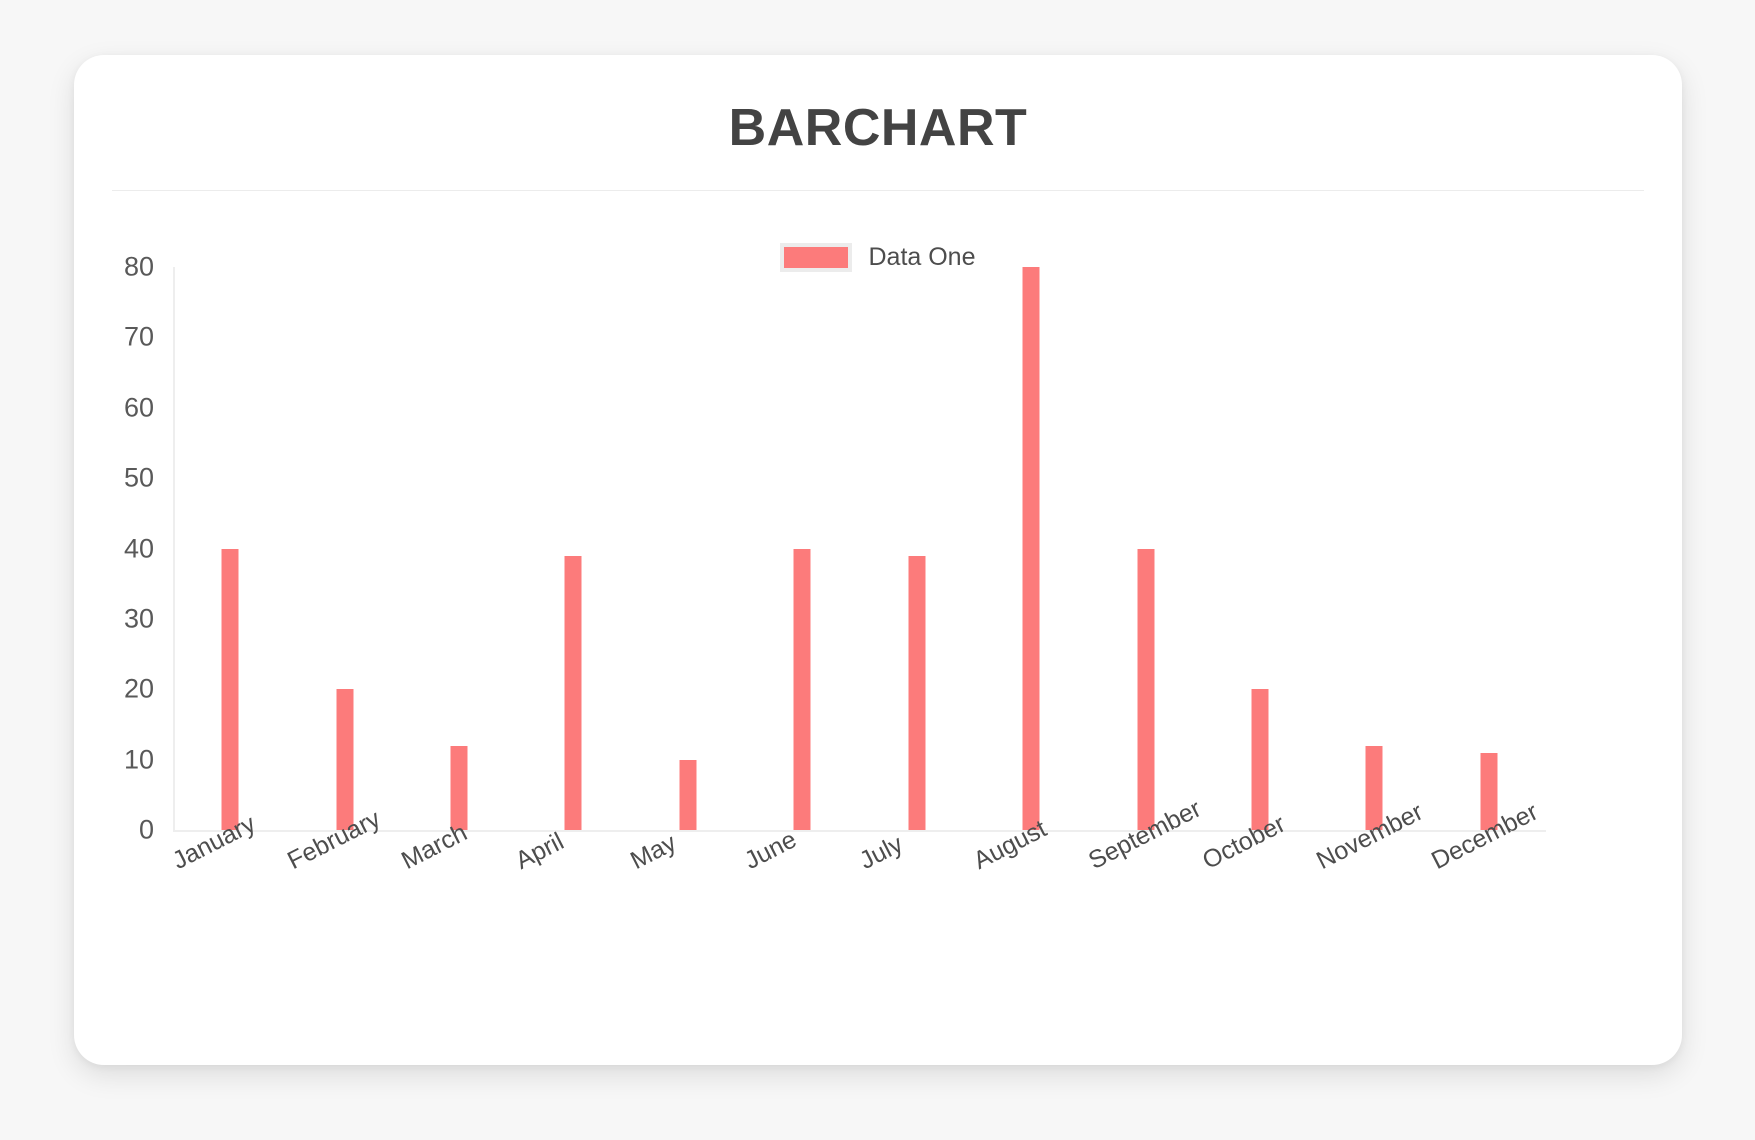  What do you see at coordinates (138, 759) in the screenshot?
I see `y-axis-tick-label: 10` at bounding box center [138, 759].